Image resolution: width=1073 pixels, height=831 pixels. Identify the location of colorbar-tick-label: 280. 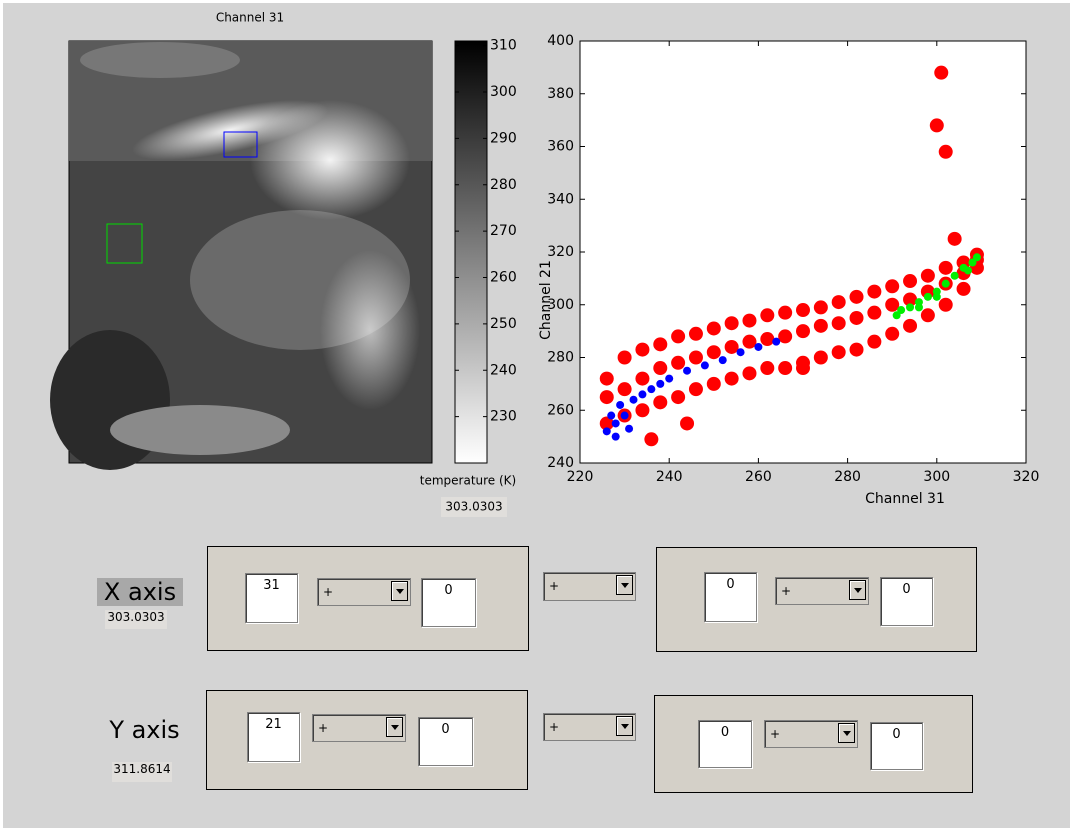
(503, 185).